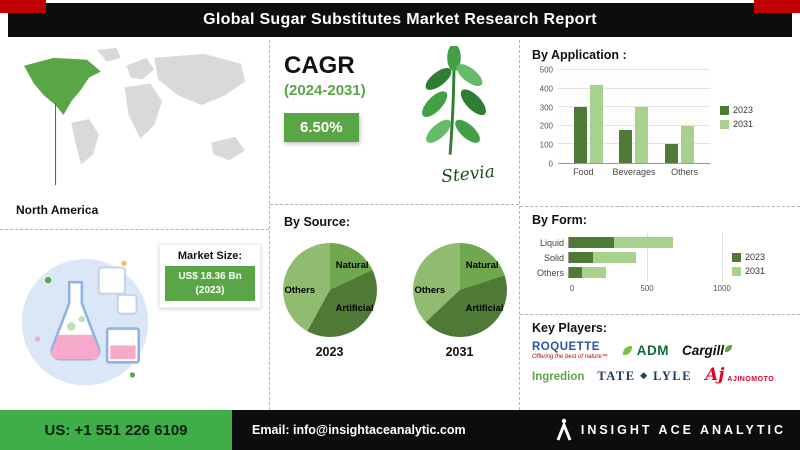 Image resolution: width=800 pixels, height=450 pixels. I want to click on form-plot: Liquid Solid Others 0 500 1000, so click(631, 264).